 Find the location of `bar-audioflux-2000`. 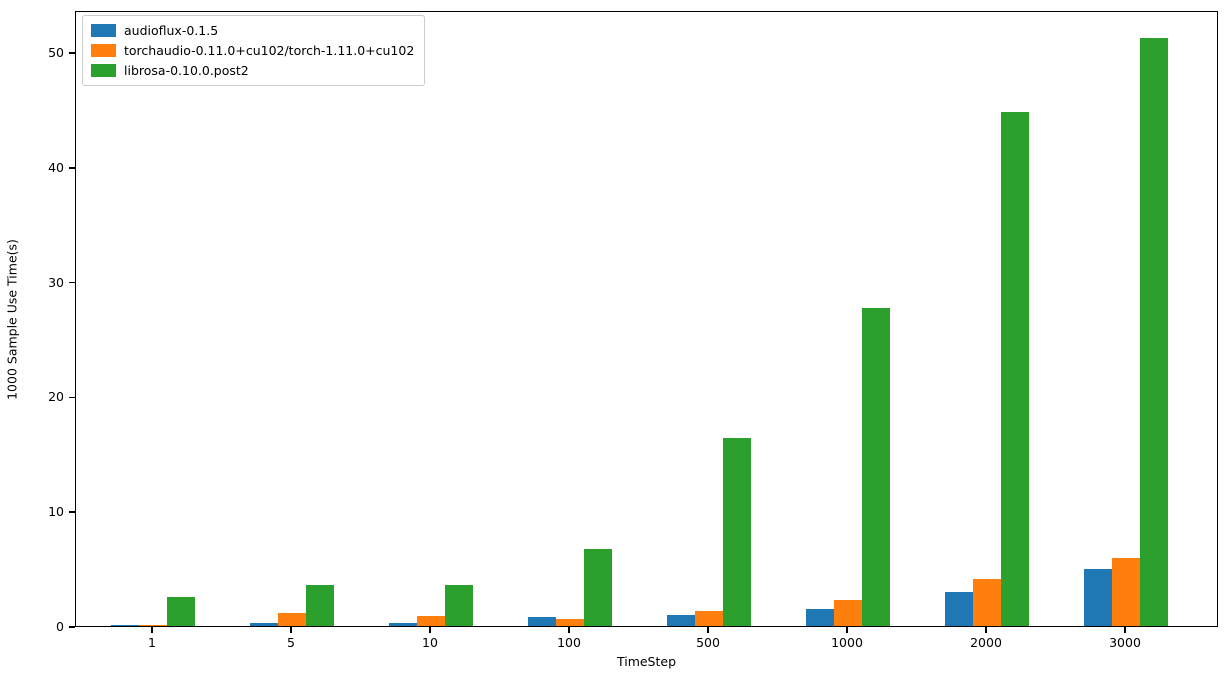

bar-audioflux-2000 is located at coordinates (959, 608).